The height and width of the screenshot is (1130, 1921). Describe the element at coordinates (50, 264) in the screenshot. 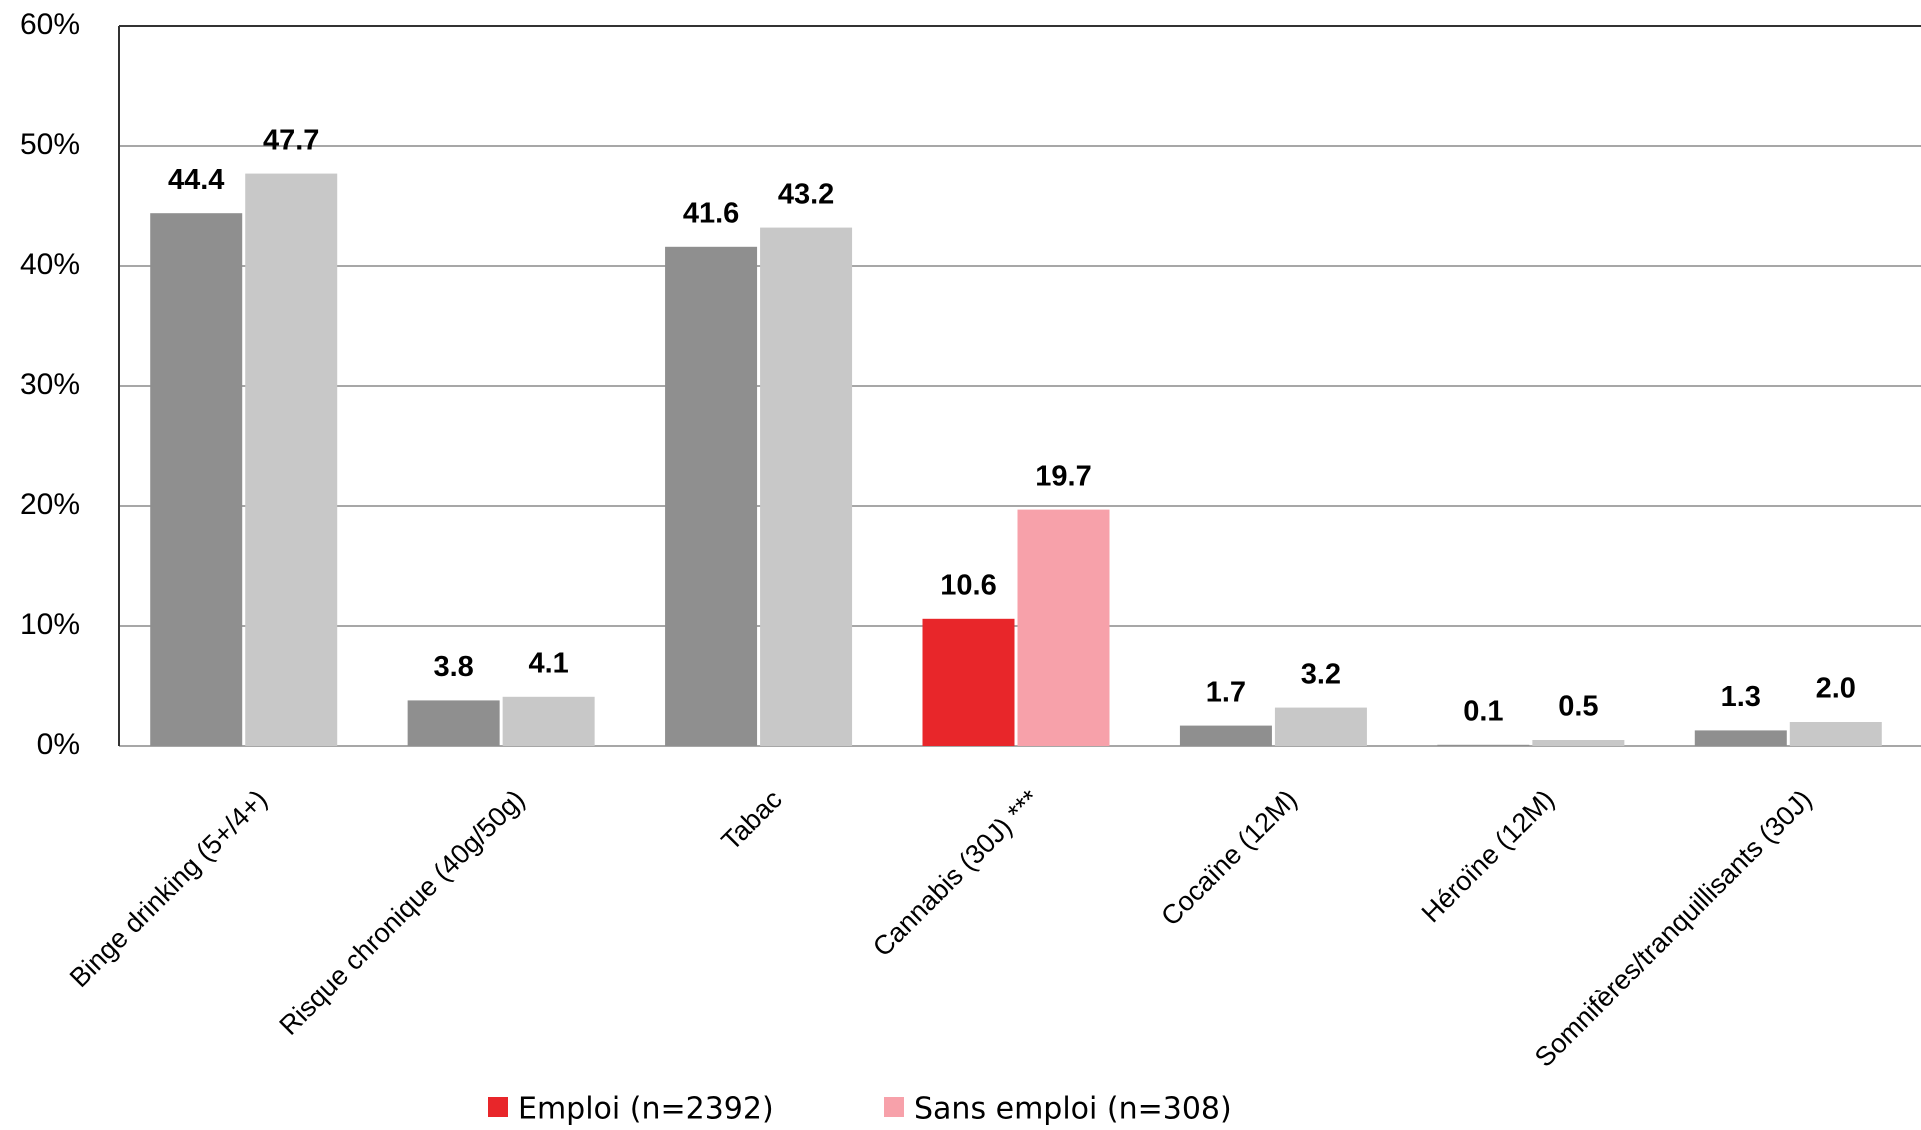

I see `y-tick-label: 40%` at that location.